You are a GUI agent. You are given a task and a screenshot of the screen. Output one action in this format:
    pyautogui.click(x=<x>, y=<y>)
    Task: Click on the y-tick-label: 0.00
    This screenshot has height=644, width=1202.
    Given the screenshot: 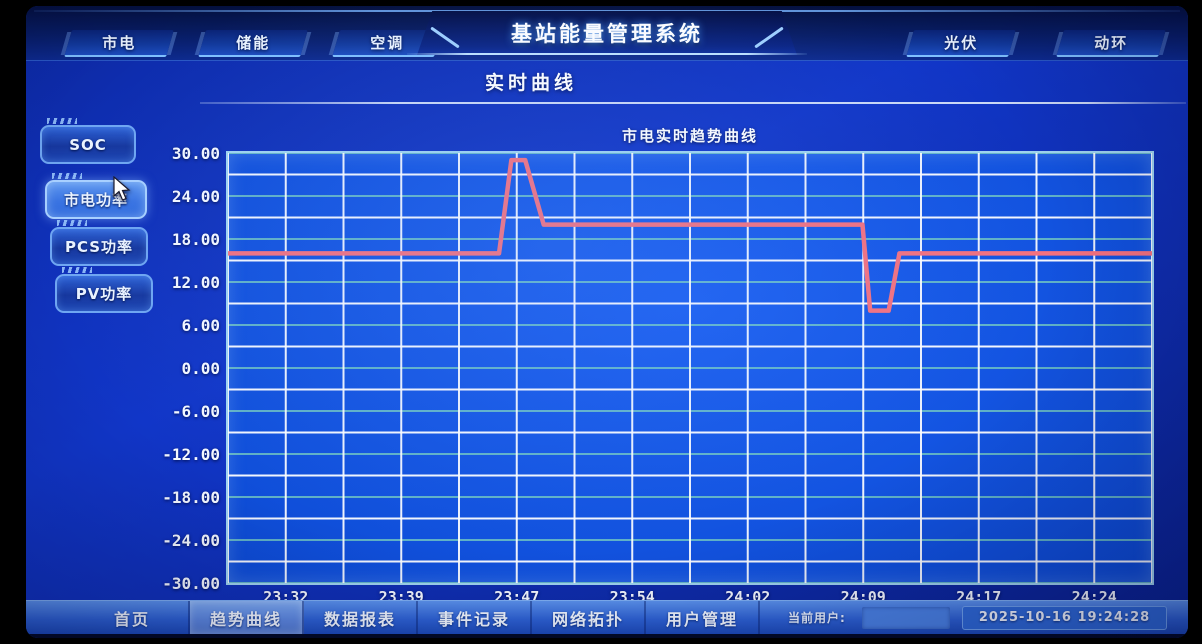 What is the action you would take?
    pyautogui.click(x=200, y=368)
    